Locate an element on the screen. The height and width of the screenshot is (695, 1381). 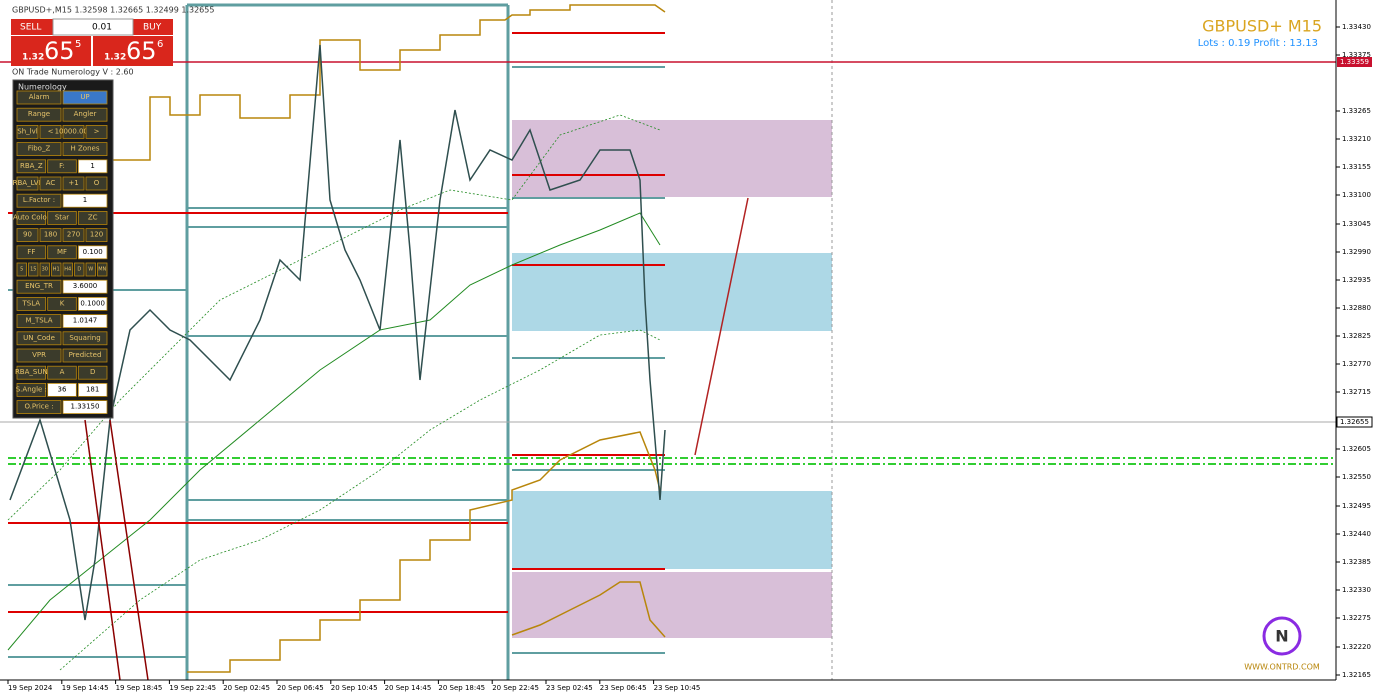
price-label: 1.32605 is located at coordinates (1356, 449).